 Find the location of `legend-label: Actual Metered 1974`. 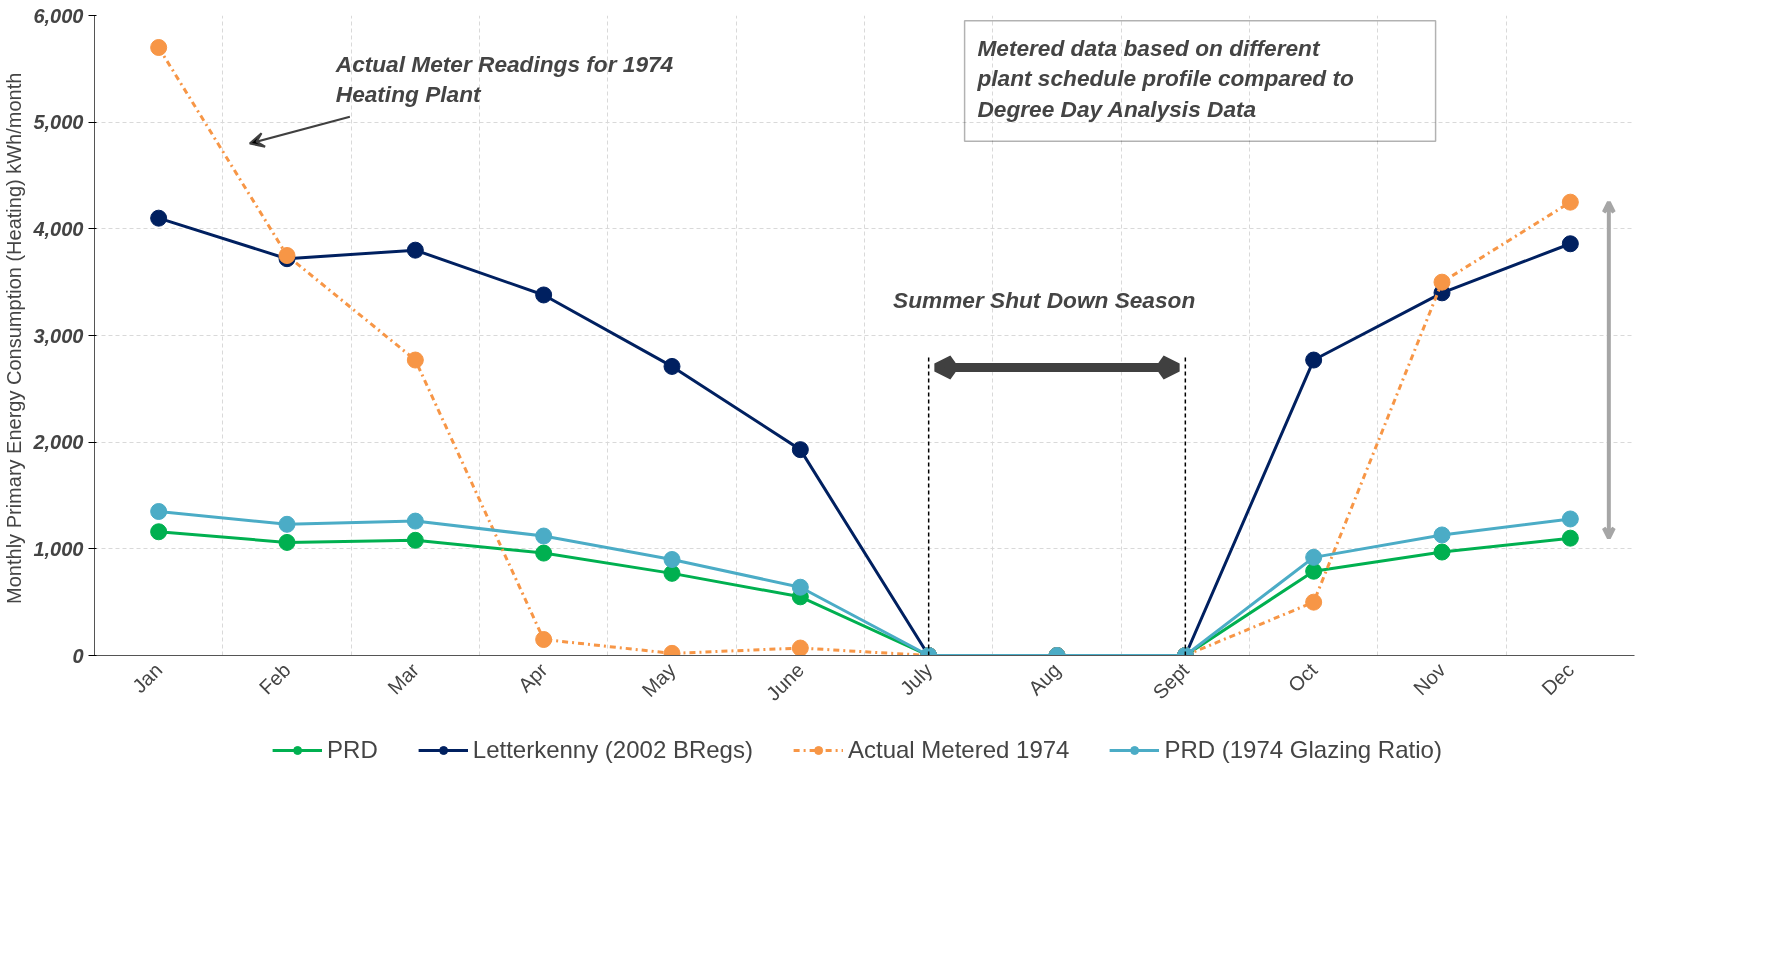

legend-label: Actual Metered 1974 is located at coordinates (958, 750).